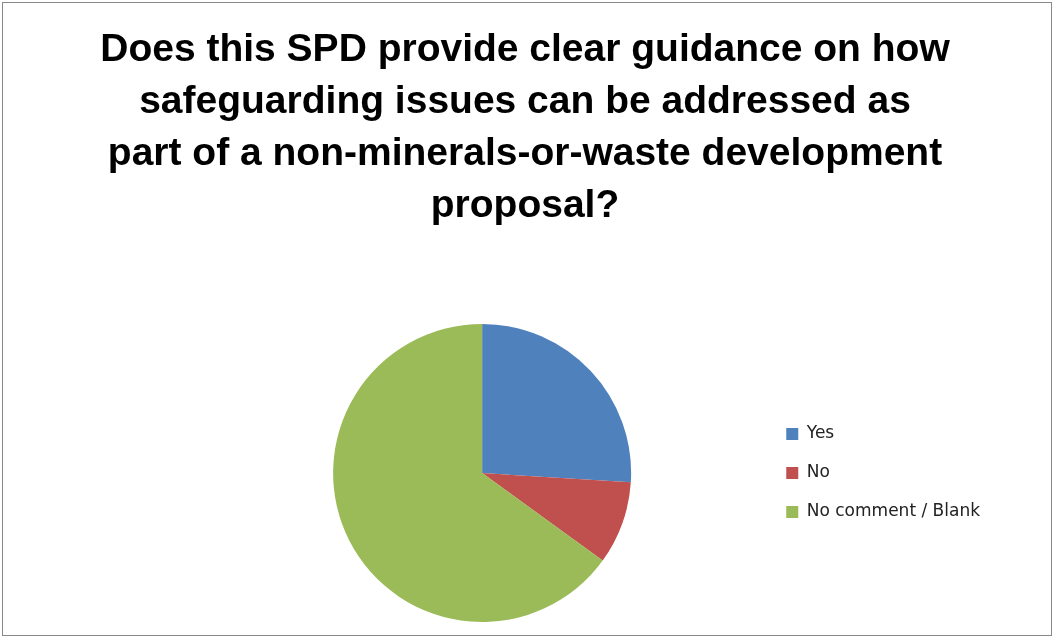 The image size is (1058, 641). What do you see at coordinates (818, 471) in the screenshot?
I see `legend-label: No` at bounding box center [818, 471].